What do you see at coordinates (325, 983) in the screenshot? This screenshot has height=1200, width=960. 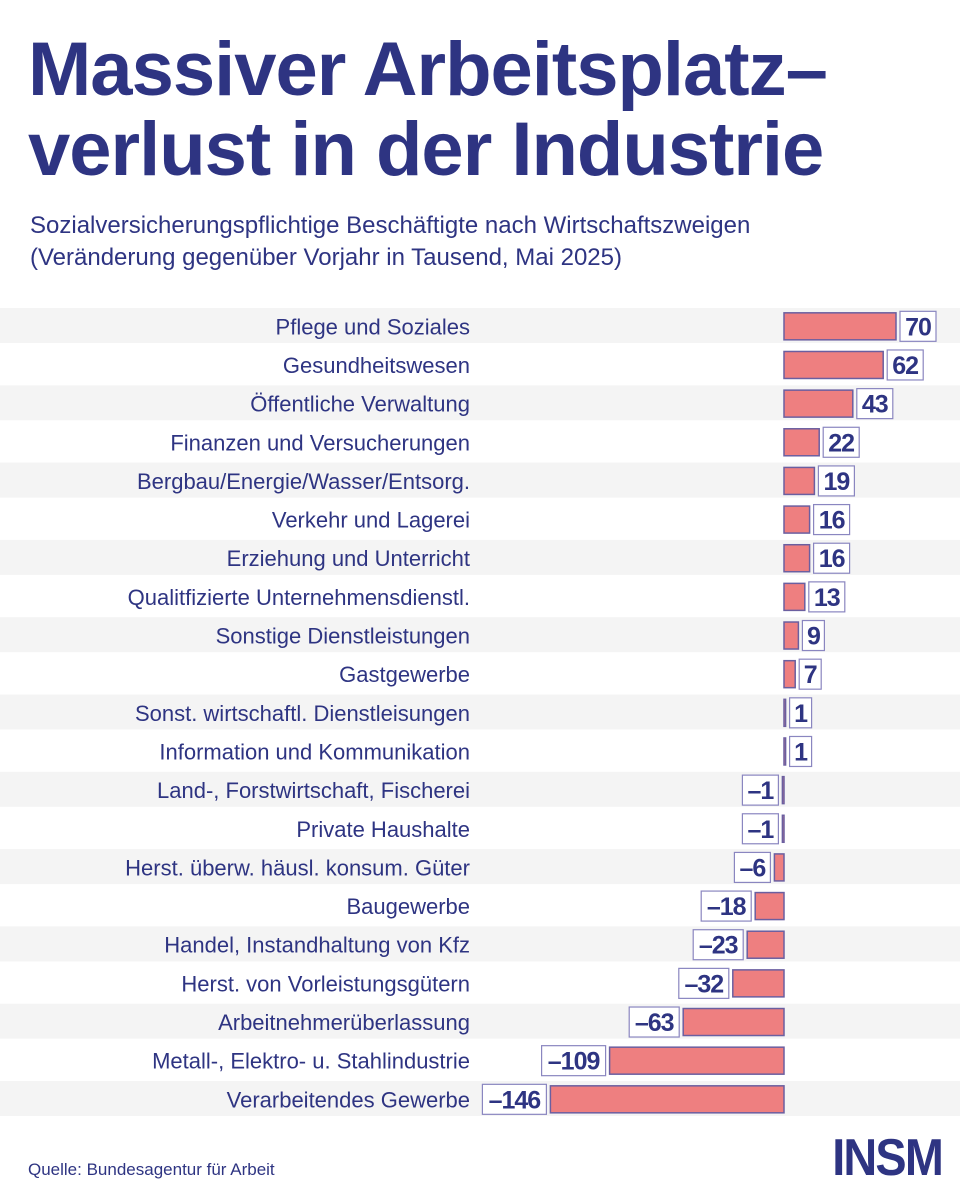 I see `category-label: Herst. von Vorleistungsgütern` at bounding box center [325, 983].